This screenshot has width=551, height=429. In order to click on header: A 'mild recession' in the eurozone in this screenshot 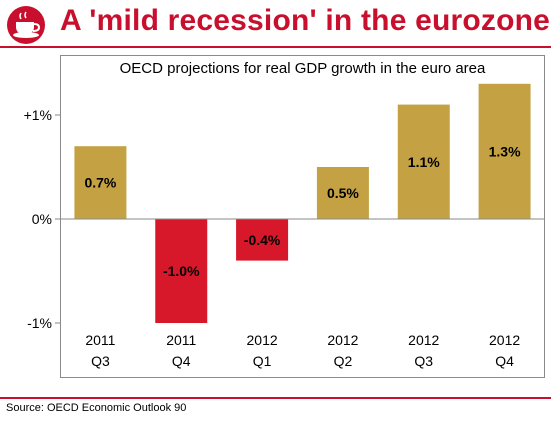, I will do `click(275, 24)`.